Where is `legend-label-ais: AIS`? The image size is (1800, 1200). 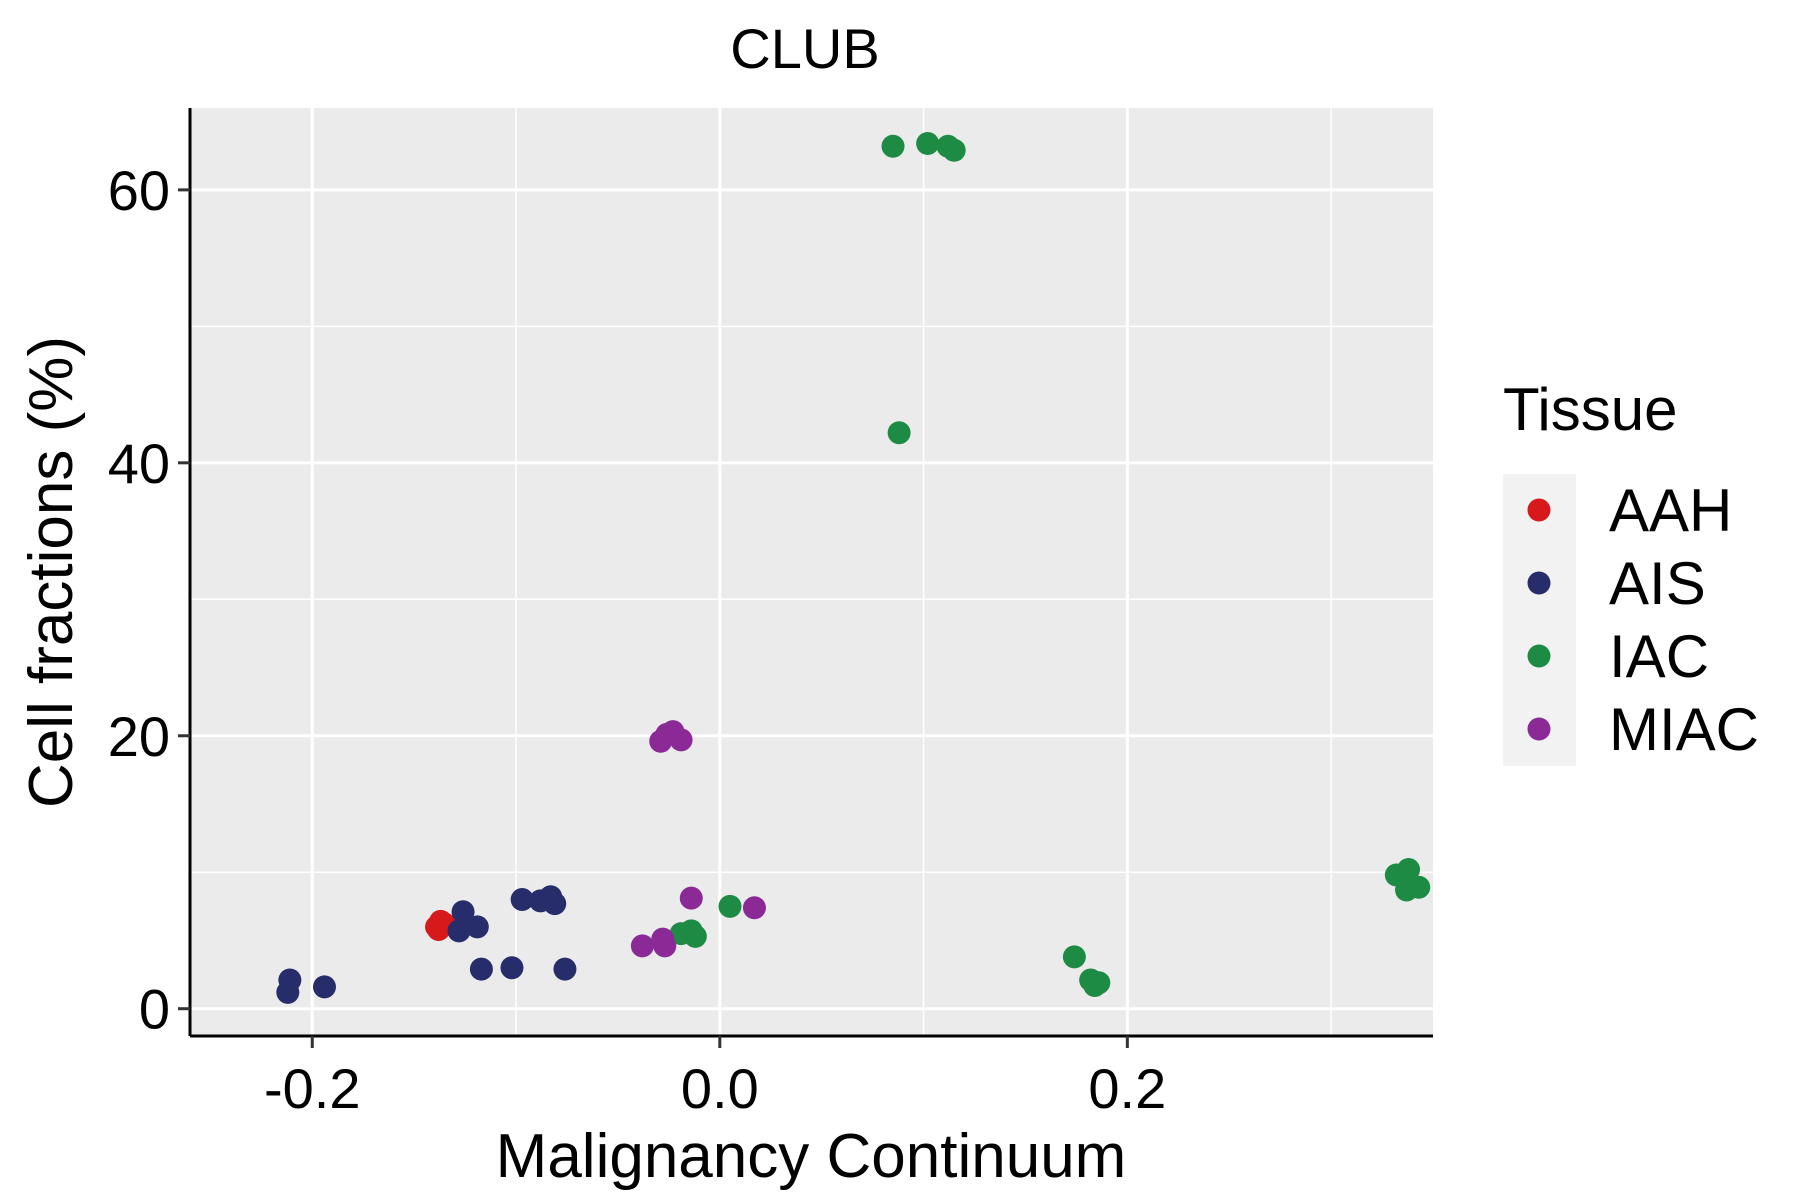 legend-label-ais: AIS is located at coordinates (1657, 583).